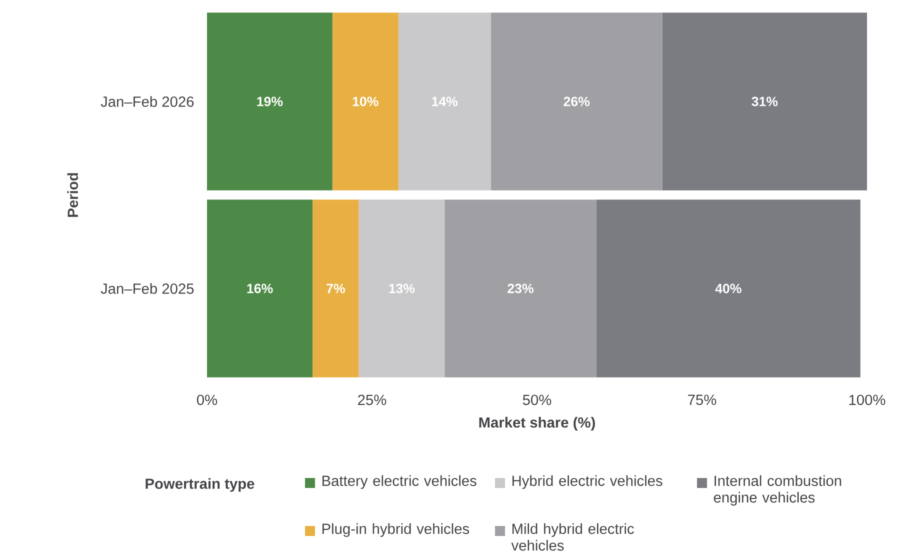 The height and width of the screenshot is (559, 910). Describe the element at coordinates (537, 400) in the screenshot. I see `x-tick-label: 50%` at that location.